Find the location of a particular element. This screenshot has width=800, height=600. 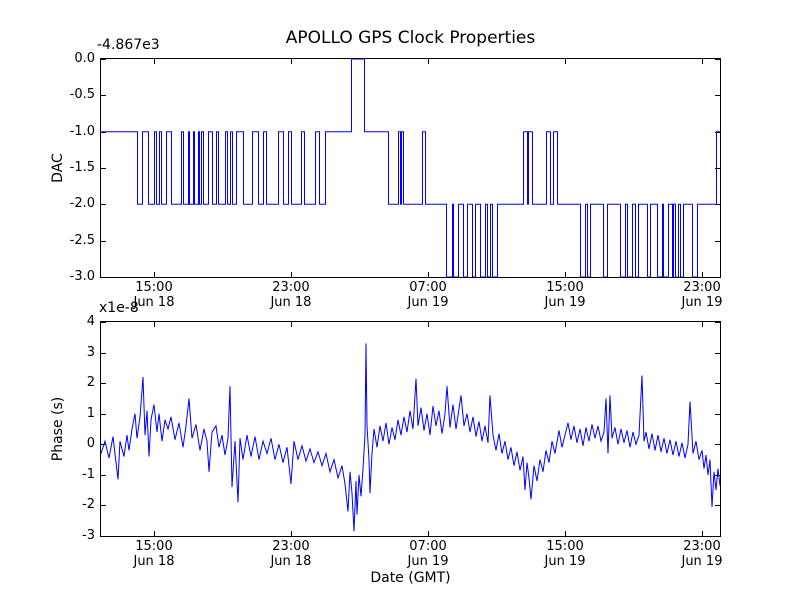

y-tick-label: -3.0 is located at coordinates (82, 276).